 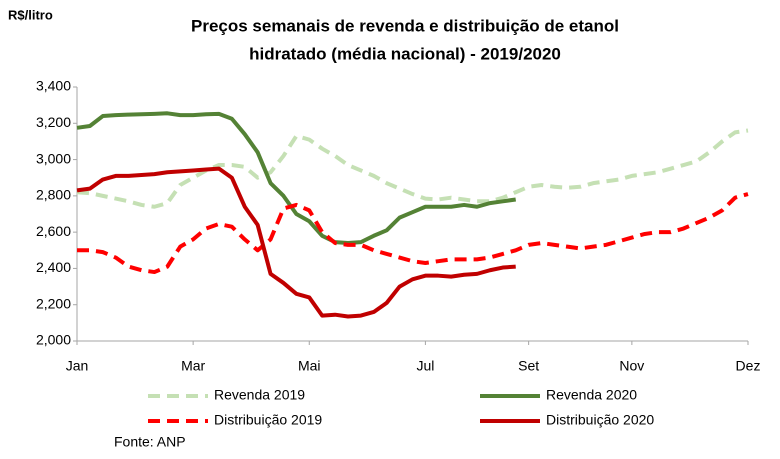 What do you see at coordinates (748, 366) in the screenshot?
I see `x-tick-label: Dez` at bounding box center [748, 366].